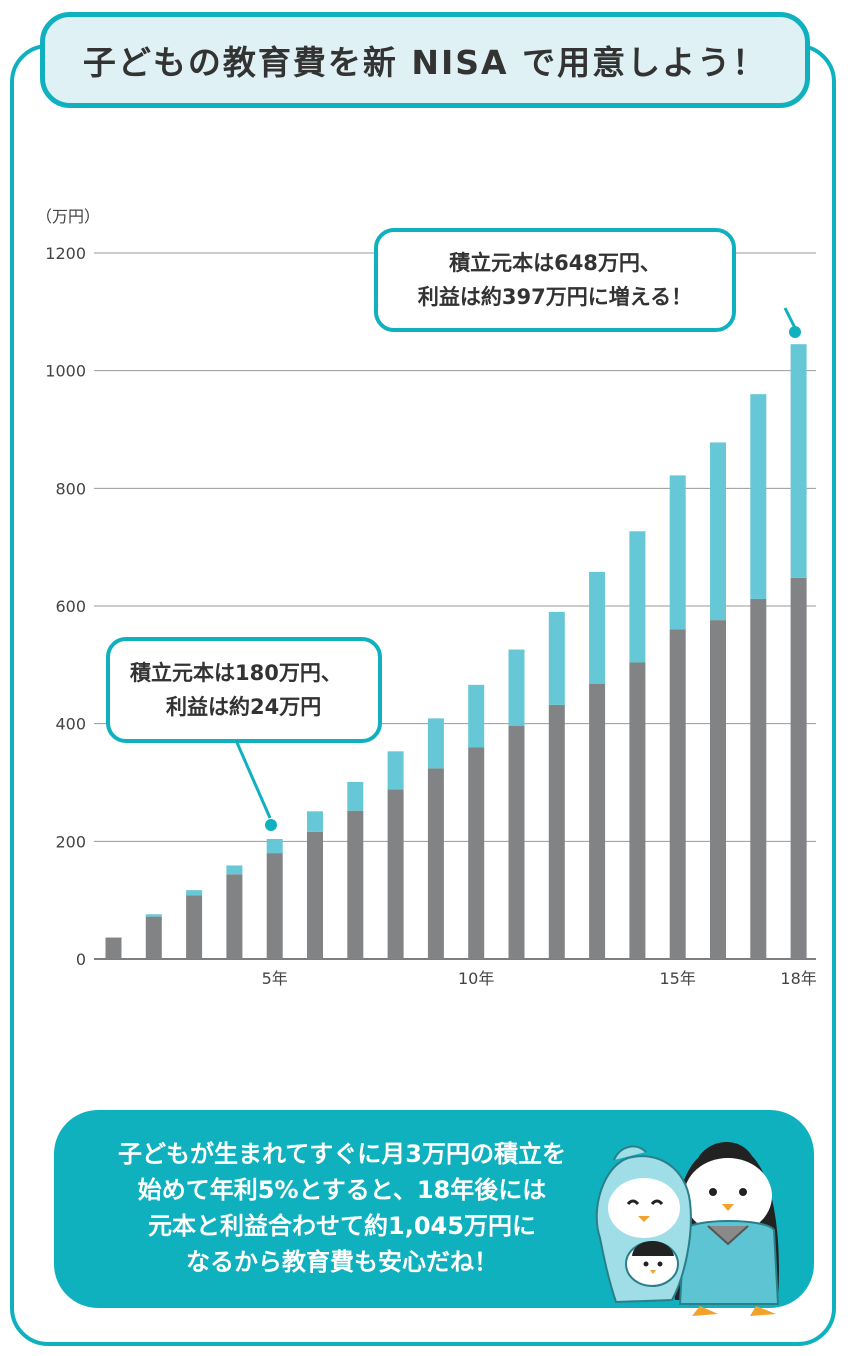 This screenshot has height=1356, width=850. What do you see at coordinates (476, 978) in the screenshot?
I see `x-tick-label: 10年` at bounding box center [476, 978].